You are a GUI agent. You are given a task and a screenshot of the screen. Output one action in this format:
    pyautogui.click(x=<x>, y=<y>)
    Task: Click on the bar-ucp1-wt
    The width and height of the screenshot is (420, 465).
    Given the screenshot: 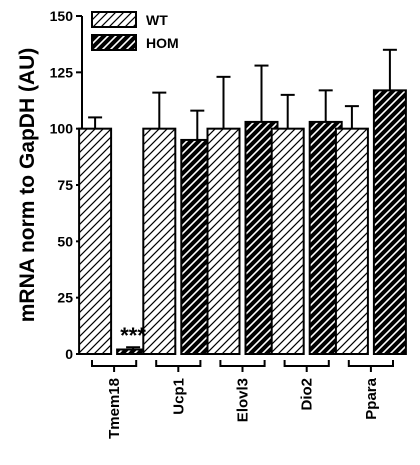 What is the action you would take?
    pyautogui.click(x=159, y=241)
    